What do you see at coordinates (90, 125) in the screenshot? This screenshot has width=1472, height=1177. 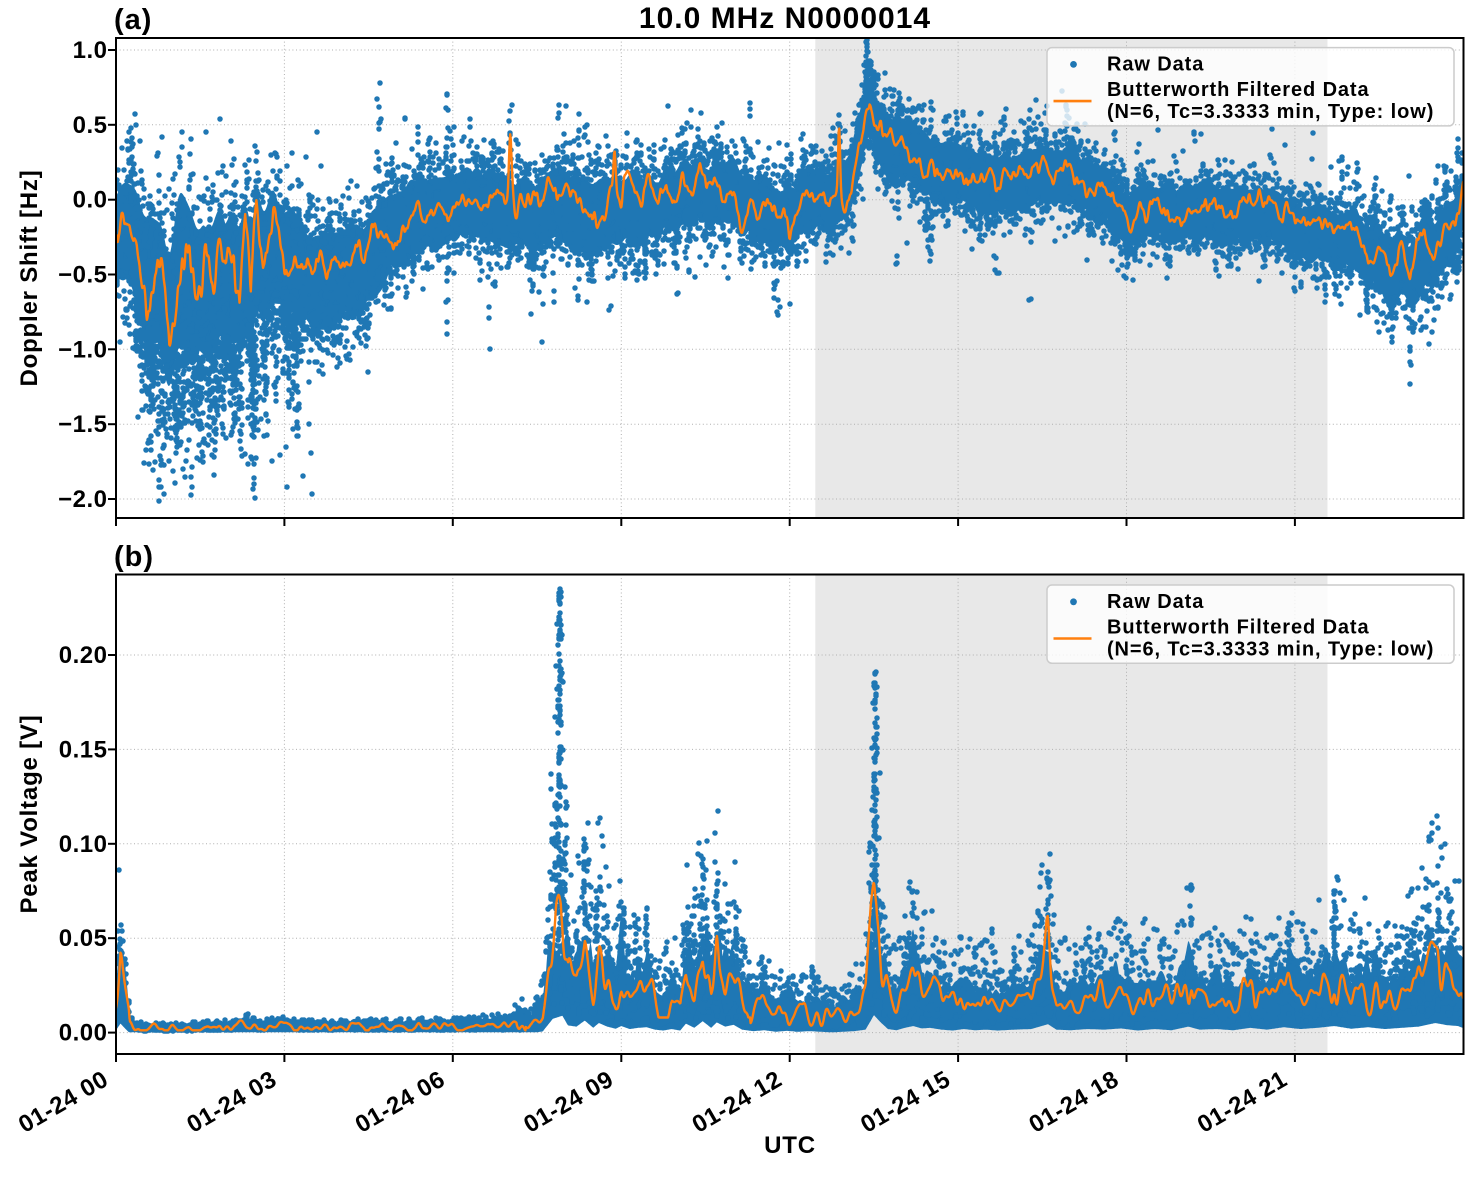 I see `svg-text: 0.5` at bounding box center [90, 125].